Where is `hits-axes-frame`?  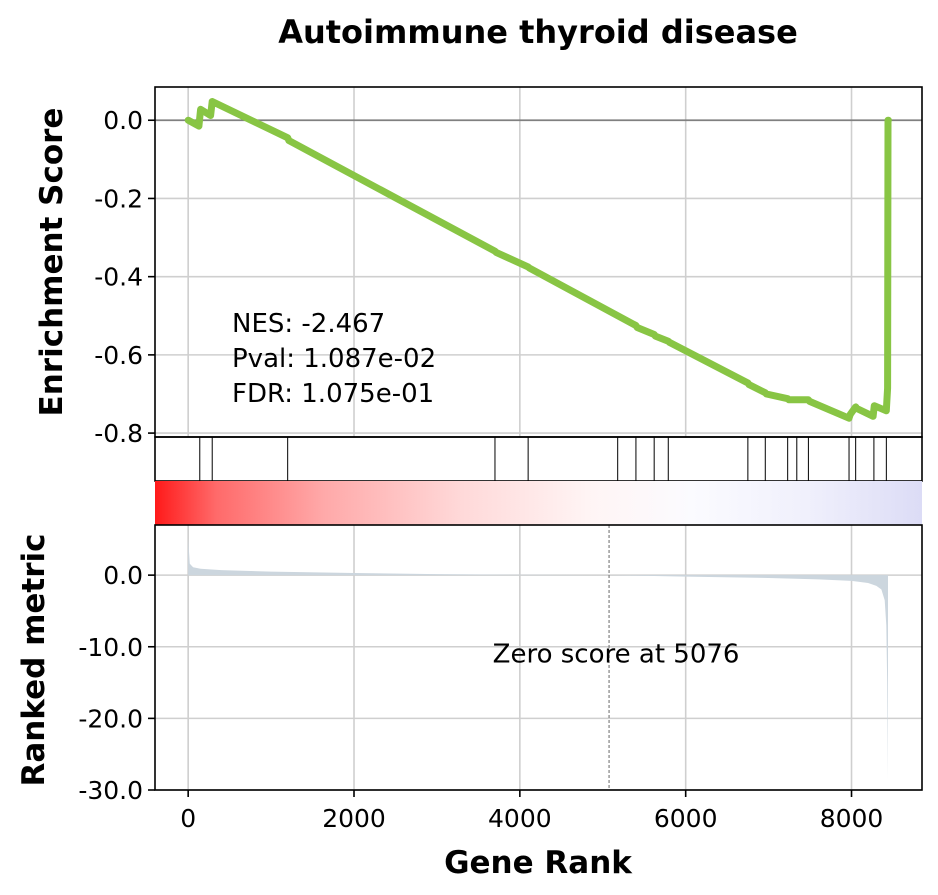 hits-axes-frame is located at coordinates (538, 459).